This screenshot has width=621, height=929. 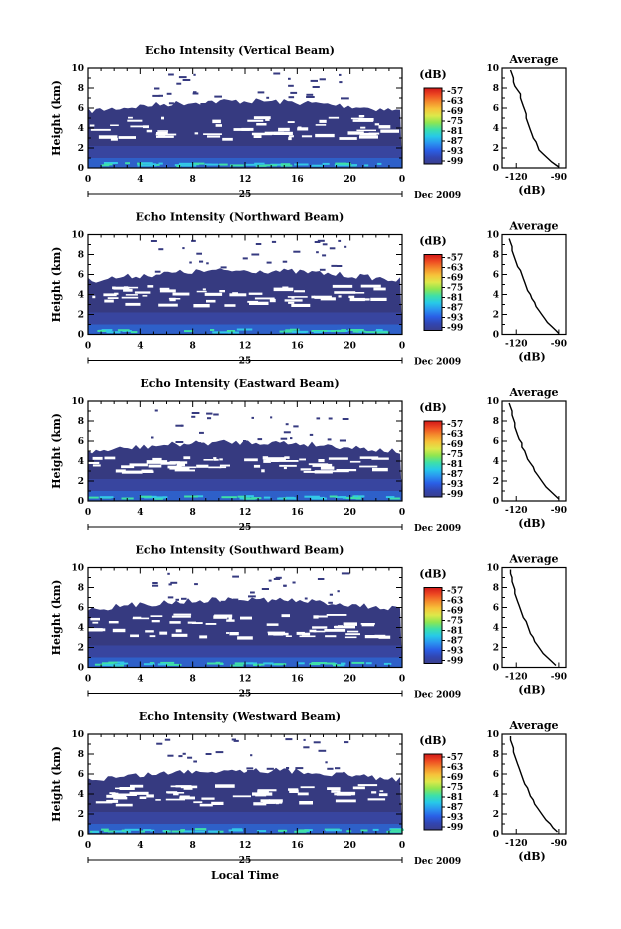 I want to click on colorbar-tick-label: -81, so click(x=455, y=632).